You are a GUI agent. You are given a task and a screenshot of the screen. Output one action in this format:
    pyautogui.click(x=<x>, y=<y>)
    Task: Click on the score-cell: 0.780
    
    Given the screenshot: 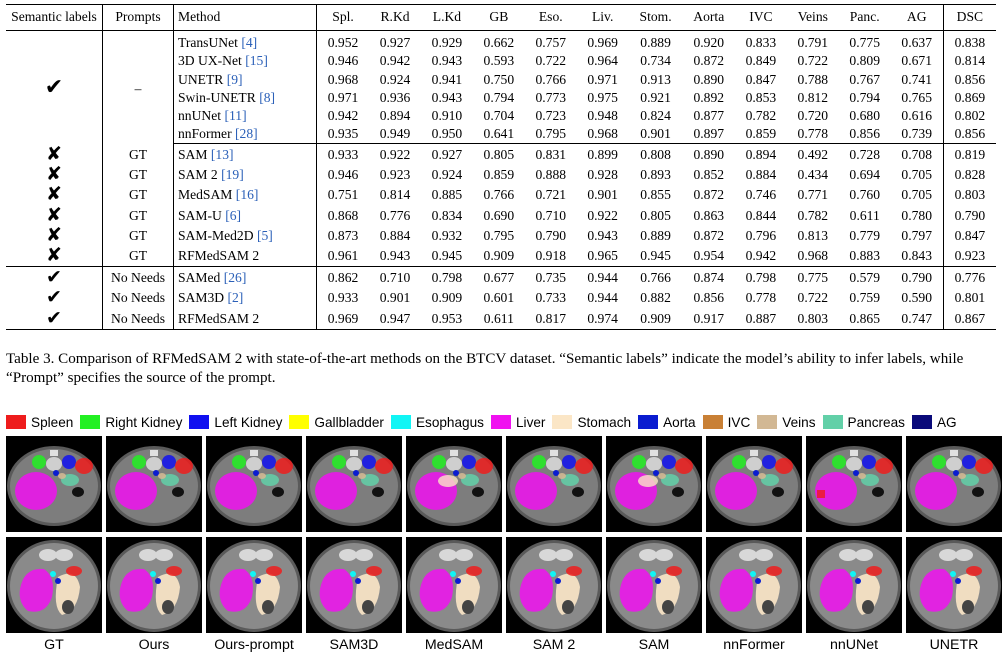 What is the action you would take?
    pyautogui.click(x=916, y=215)
    